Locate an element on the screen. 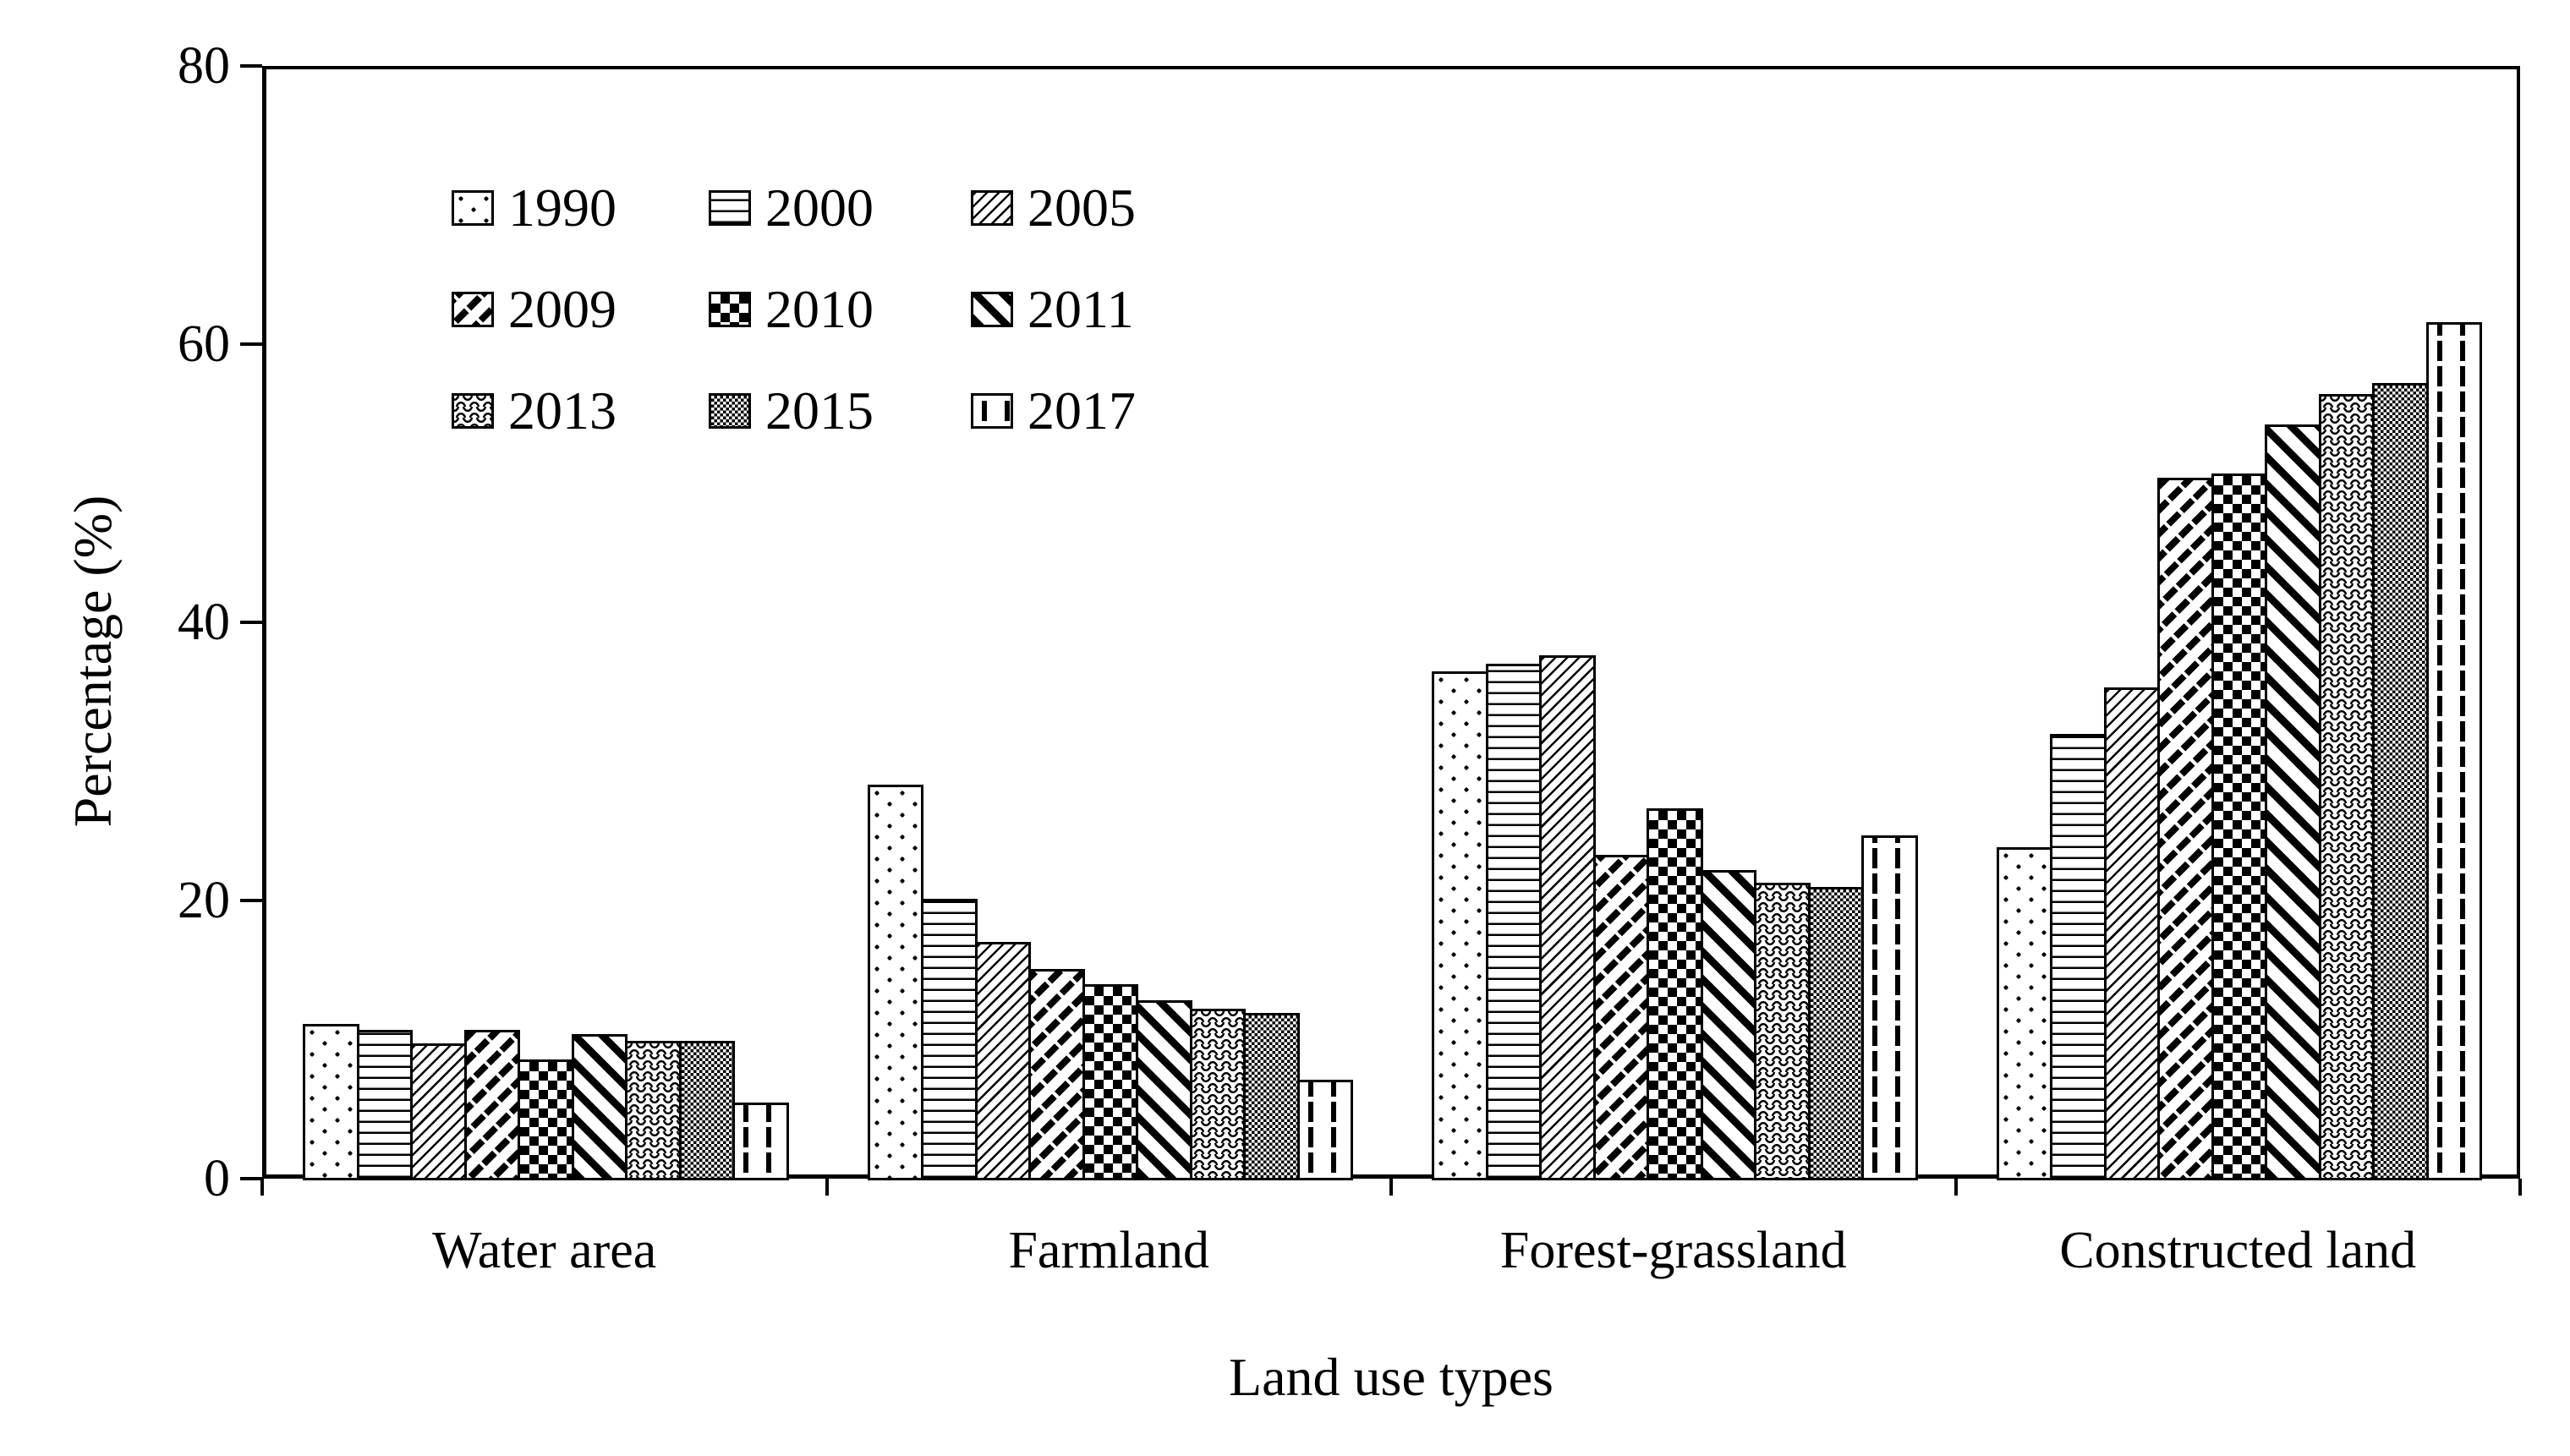 This screenshot has height=1456, width=2570. bar-2017-water-area is located at coordinates (760, 1141).